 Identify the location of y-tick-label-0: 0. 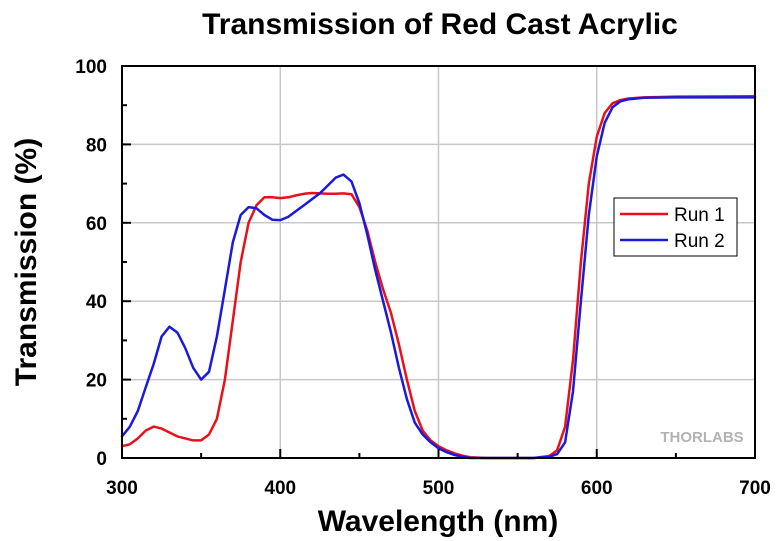
(101, 459).